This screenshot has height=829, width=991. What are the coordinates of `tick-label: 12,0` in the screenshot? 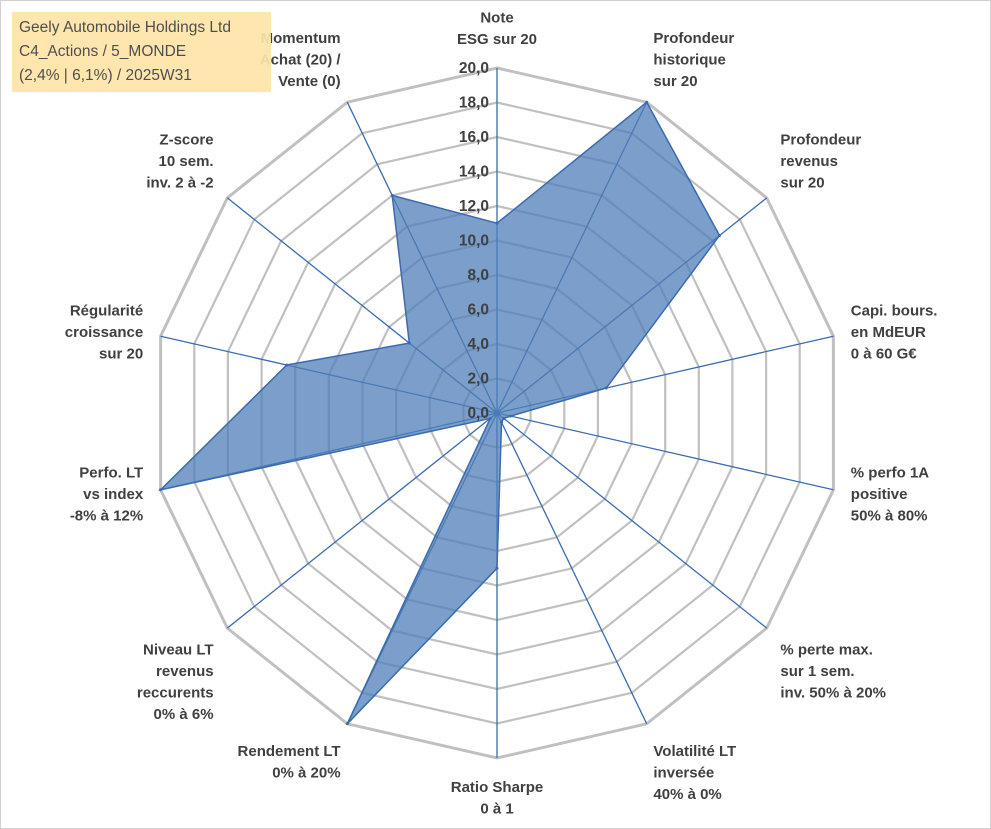 It's located at (474, 206).